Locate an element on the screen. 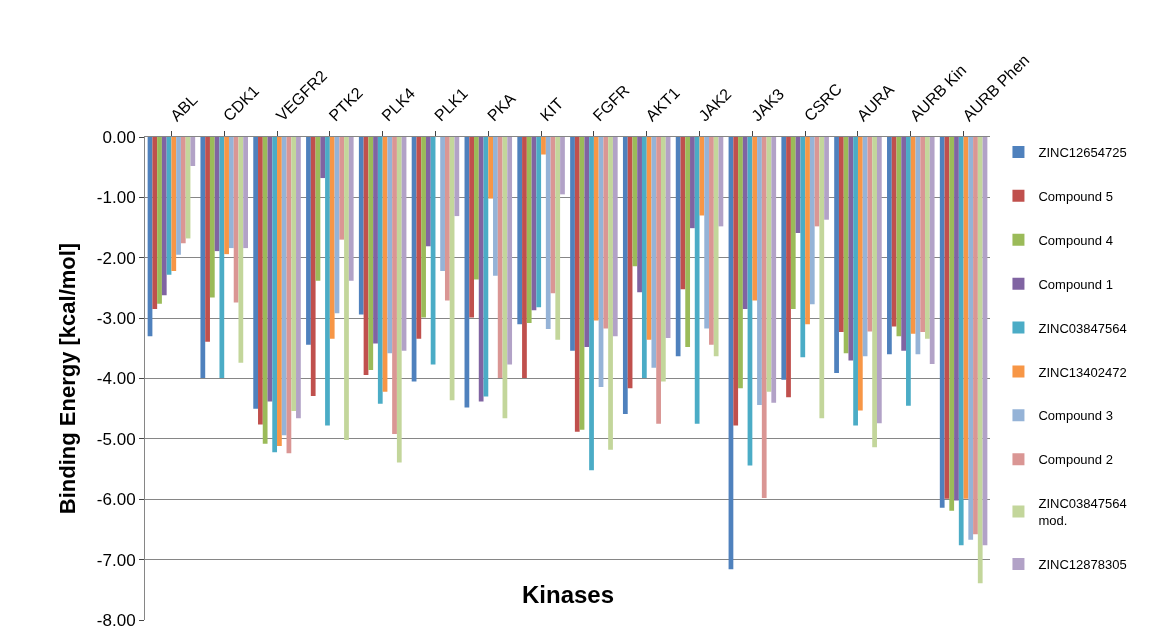  y-tick-label: -4.00 is located at coordinates (116, 379).